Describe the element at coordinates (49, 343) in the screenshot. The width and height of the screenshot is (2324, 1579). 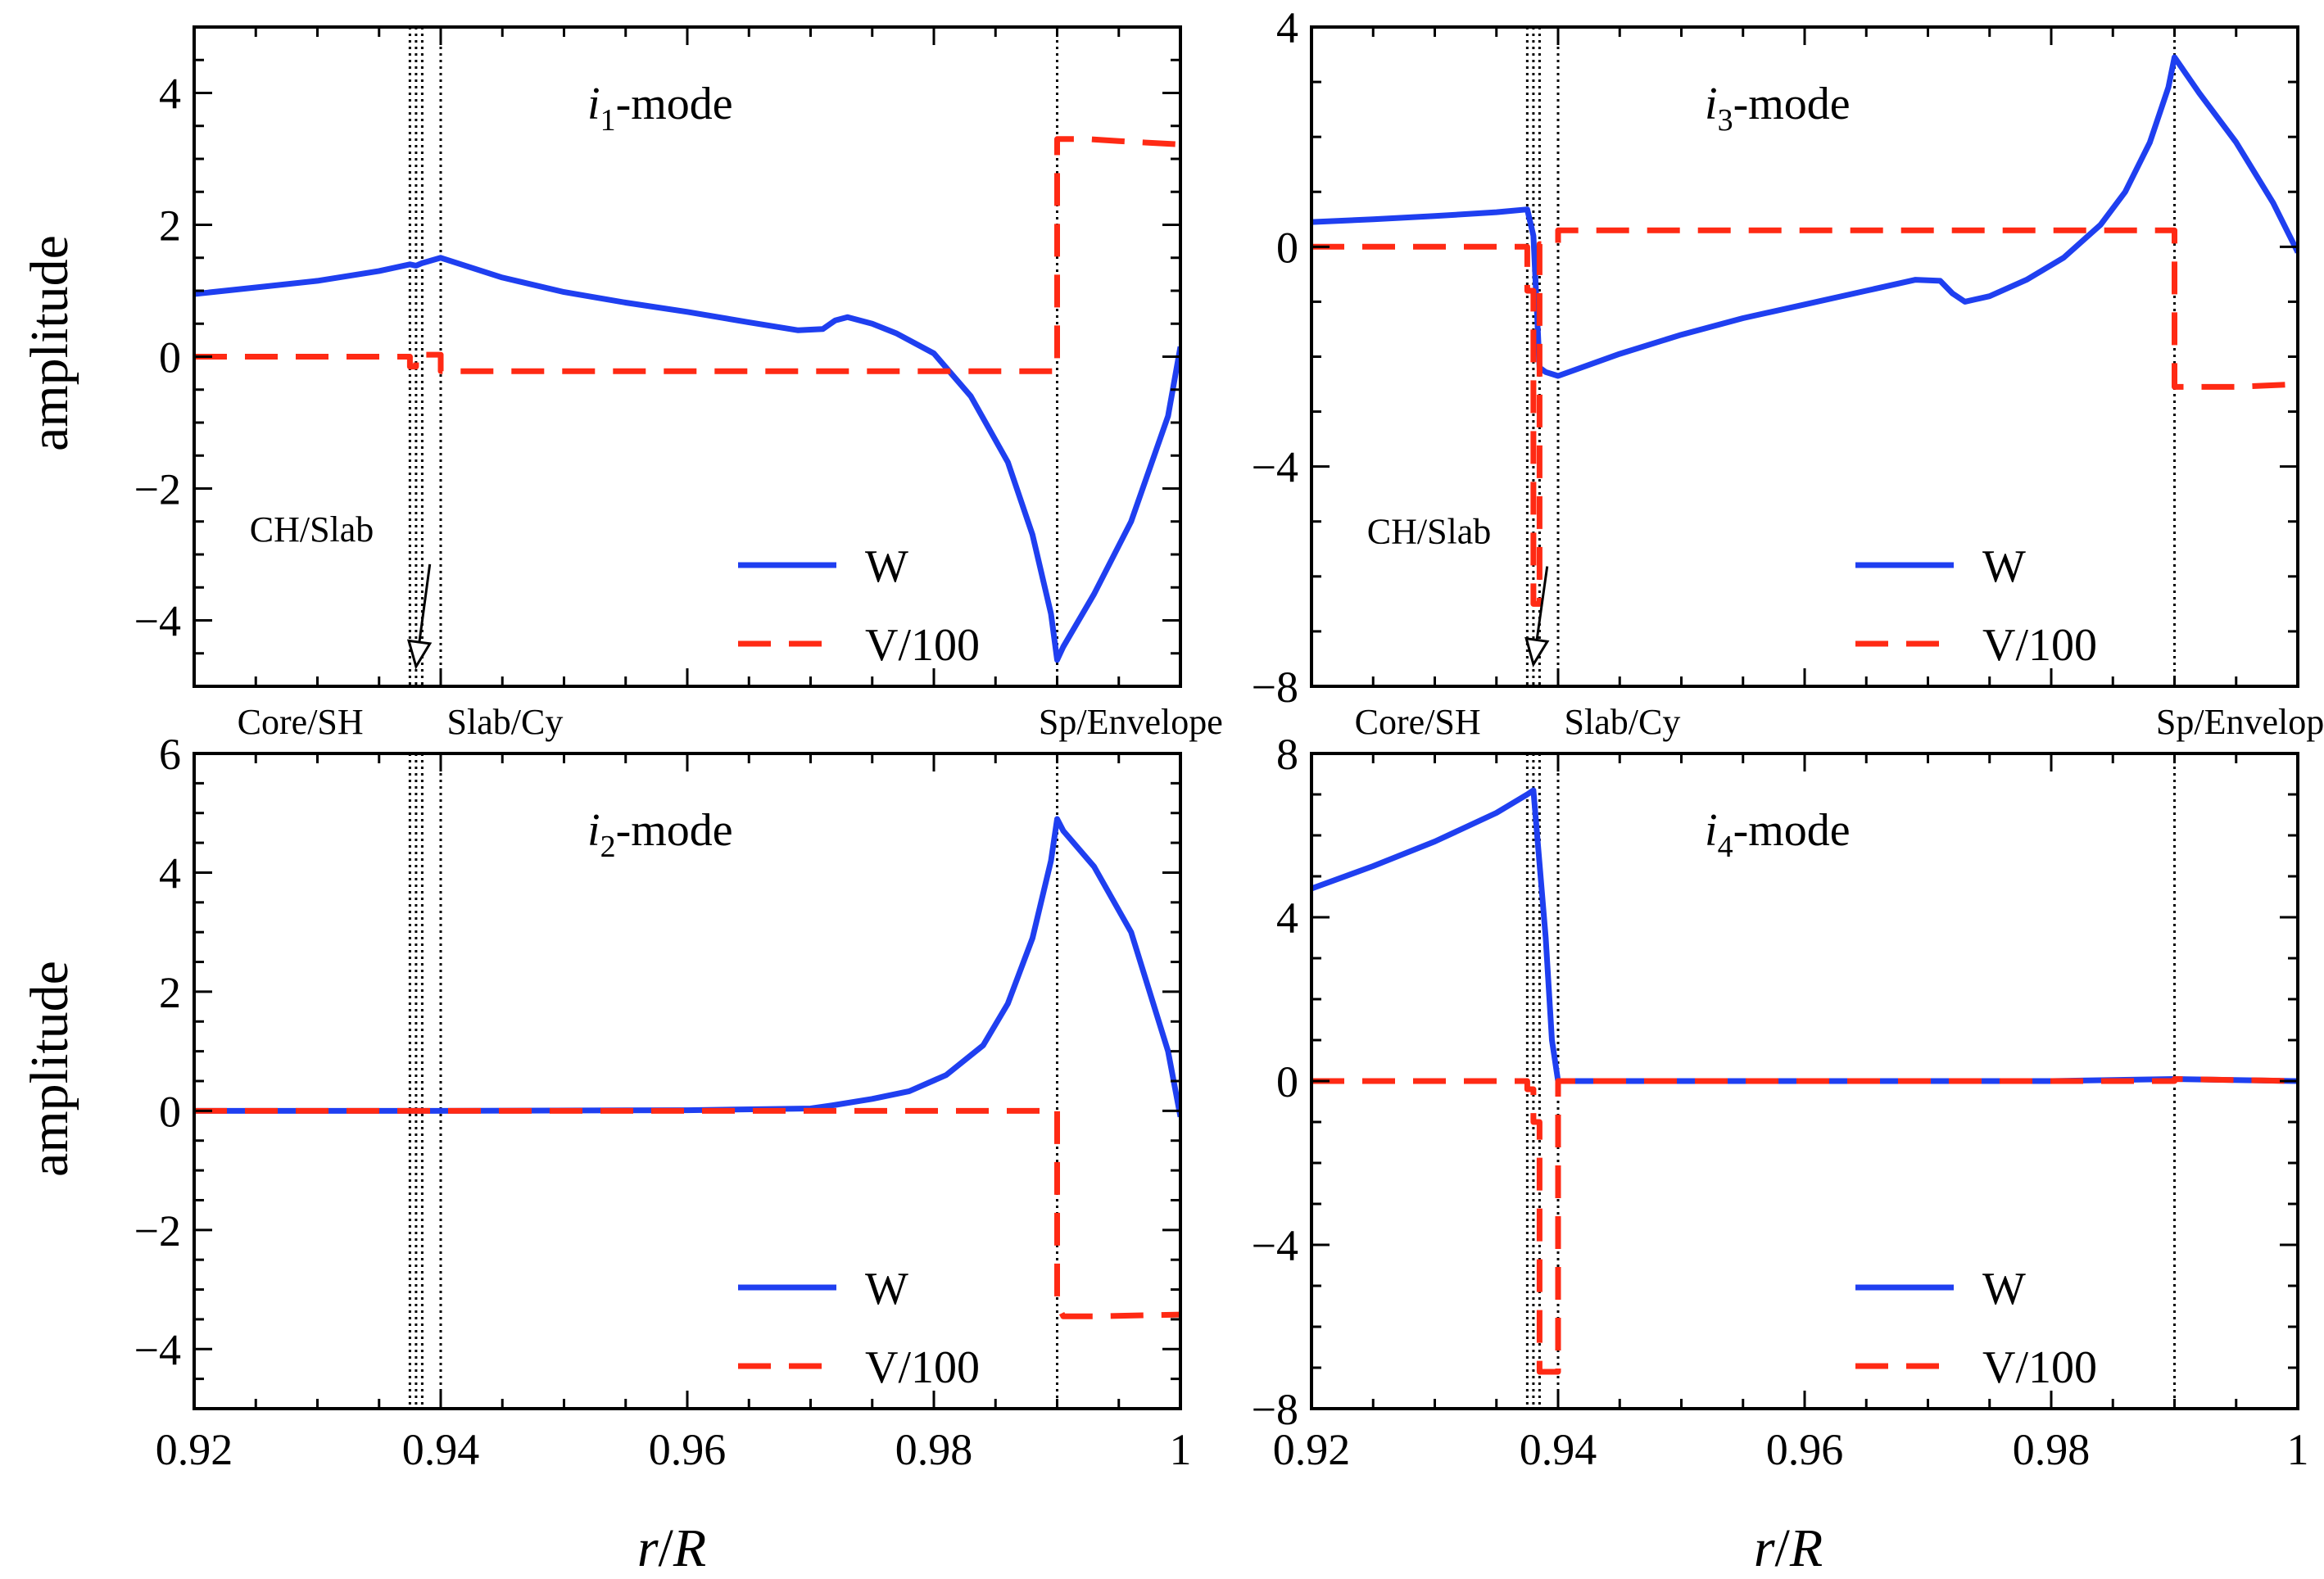
I see `ylabel-top: amplitude` at that location.